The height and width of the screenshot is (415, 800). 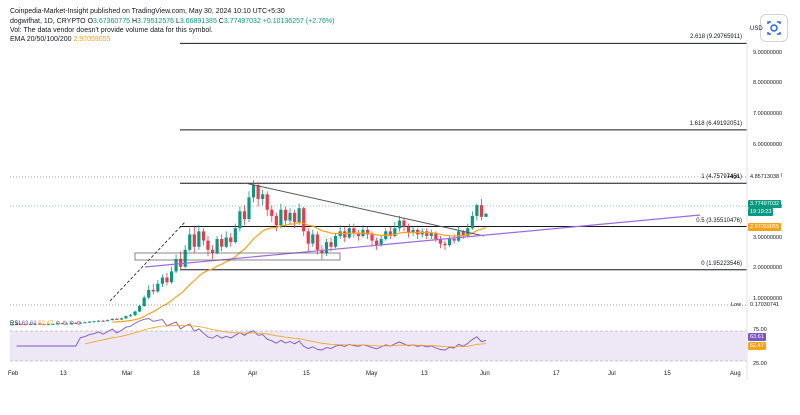 What do you see at coordinates (13, 374) in the screenshot?
I see `time-tick-label: Feb` at bounding box center [13, 374].